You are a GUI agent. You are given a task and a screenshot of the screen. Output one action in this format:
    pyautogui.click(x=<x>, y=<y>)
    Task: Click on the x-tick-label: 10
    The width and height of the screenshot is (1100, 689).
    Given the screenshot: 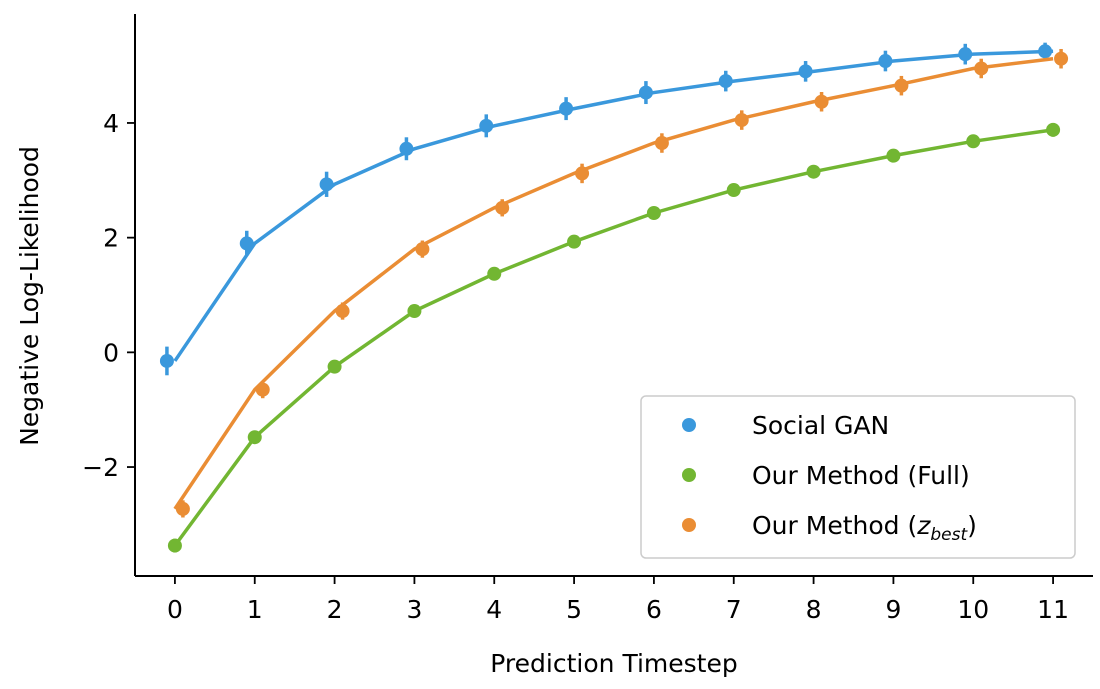 What is the action you would take?
    pyautogui.click(x=973, y=609)
    